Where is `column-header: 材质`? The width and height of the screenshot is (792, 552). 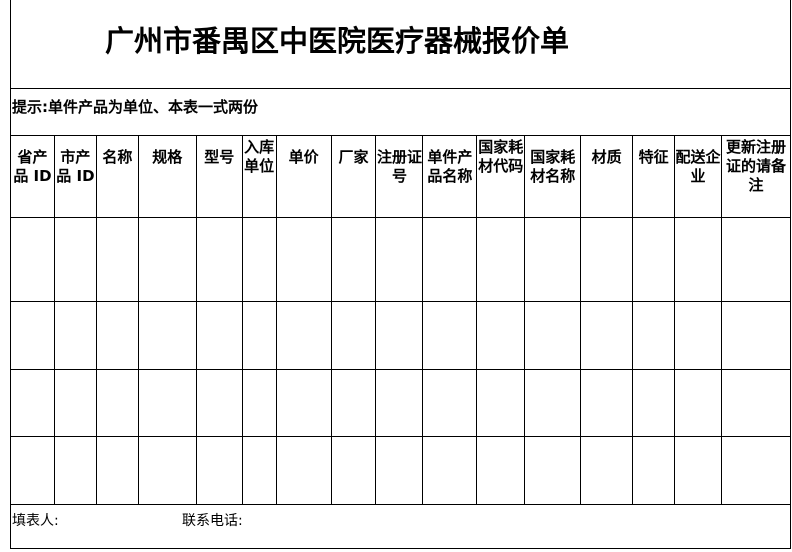
column-header: 材质 is located at coordinates (607, 176).